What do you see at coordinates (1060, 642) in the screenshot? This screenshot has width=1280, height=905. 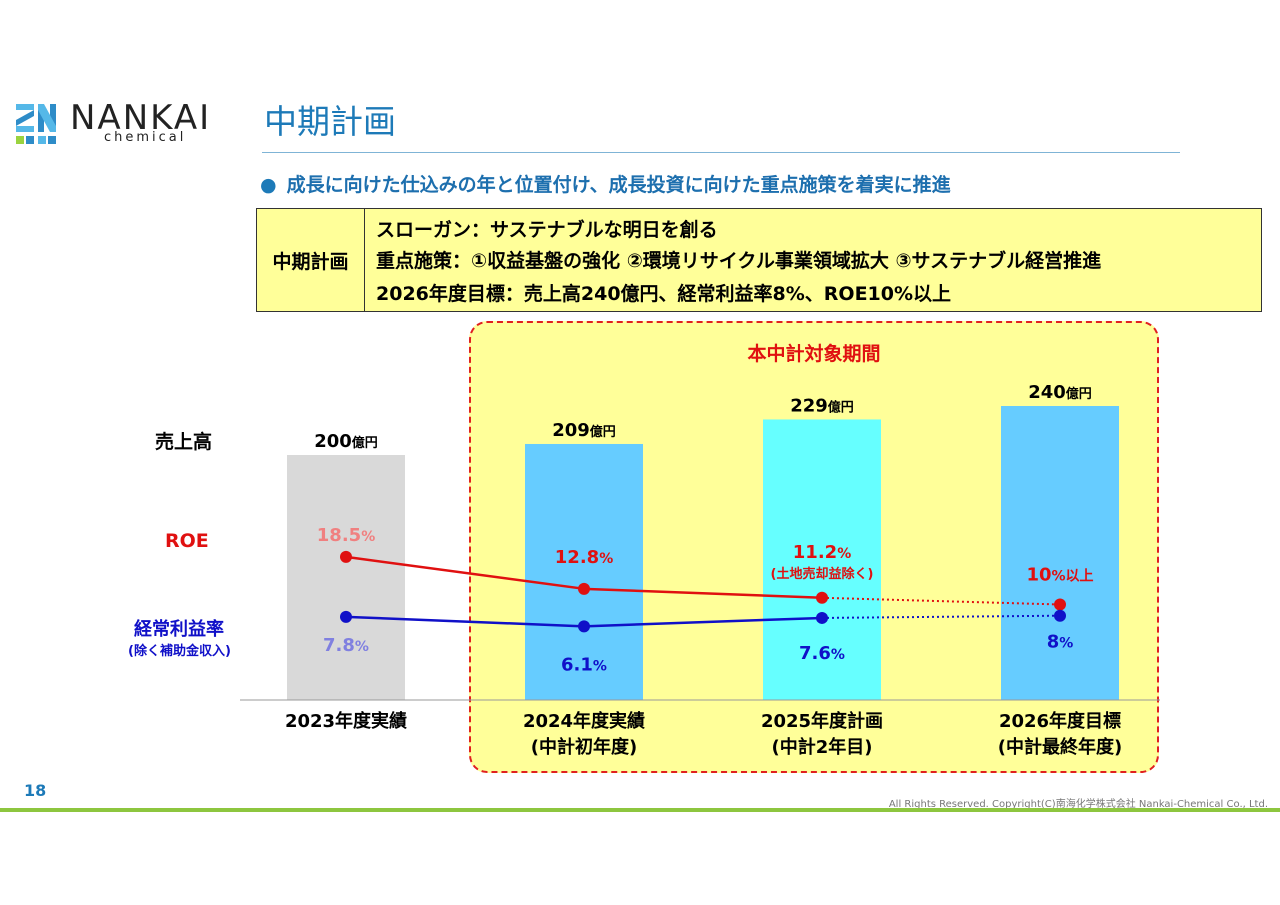 I see `ordinary-margin-value-label: 8%` at bounding box center [1060, 642].